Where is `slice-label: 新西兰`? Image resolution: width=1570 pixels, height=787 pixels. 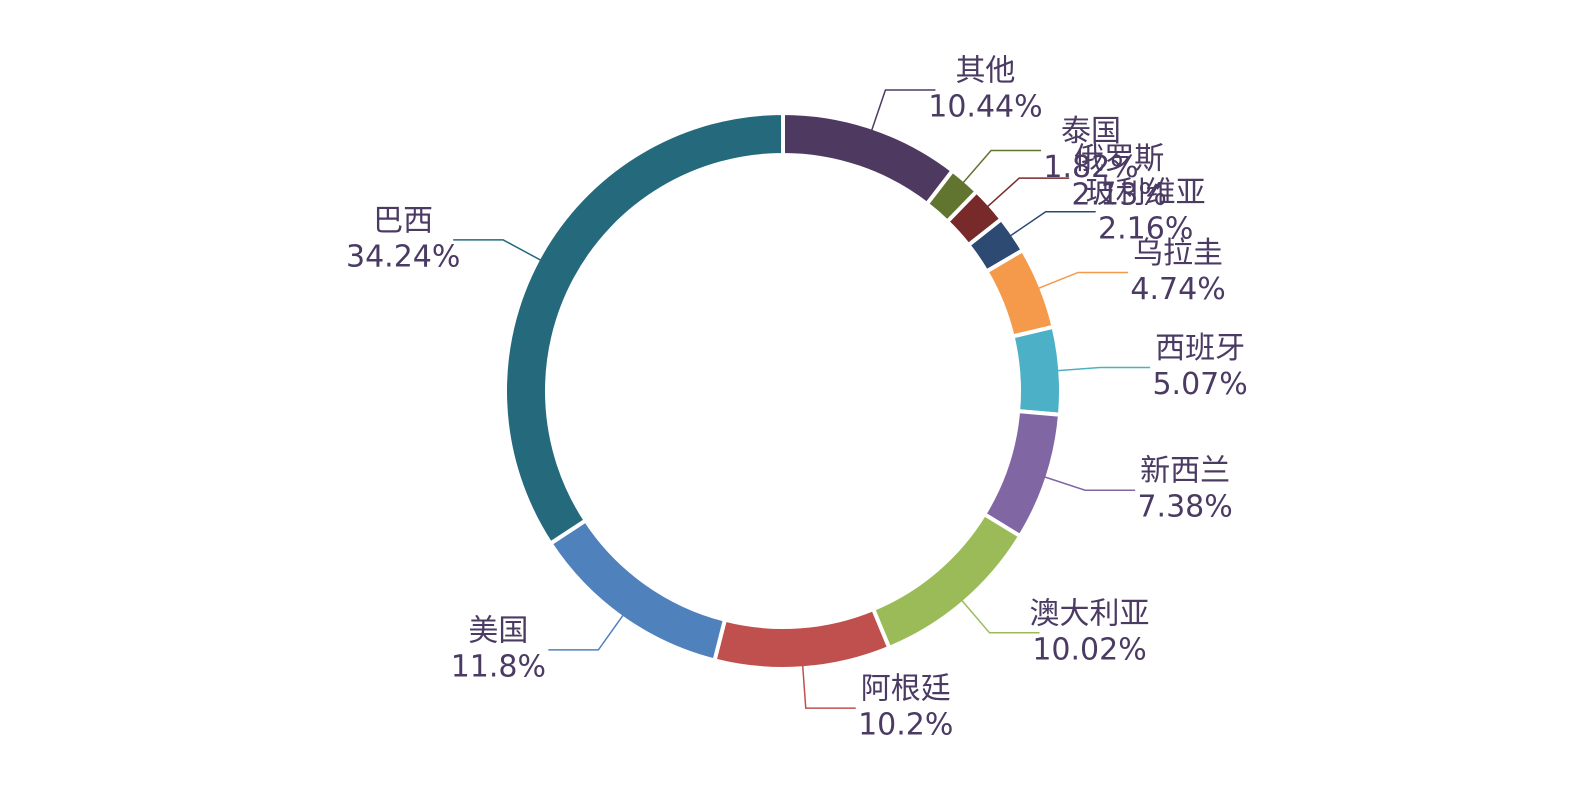
slice-label: 新西兰 is located at coordinates (1185, 471).